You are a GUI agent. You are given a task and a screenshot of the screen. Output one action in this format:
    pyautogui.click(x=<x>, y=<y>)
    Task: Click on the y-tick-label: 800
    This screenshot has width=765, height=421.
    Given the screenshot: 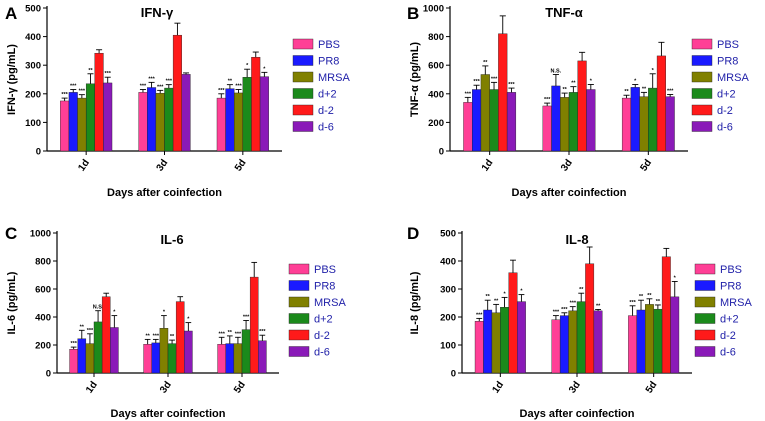 What is the action you would take?
    pyautogui.click(x=43, y=262)
    